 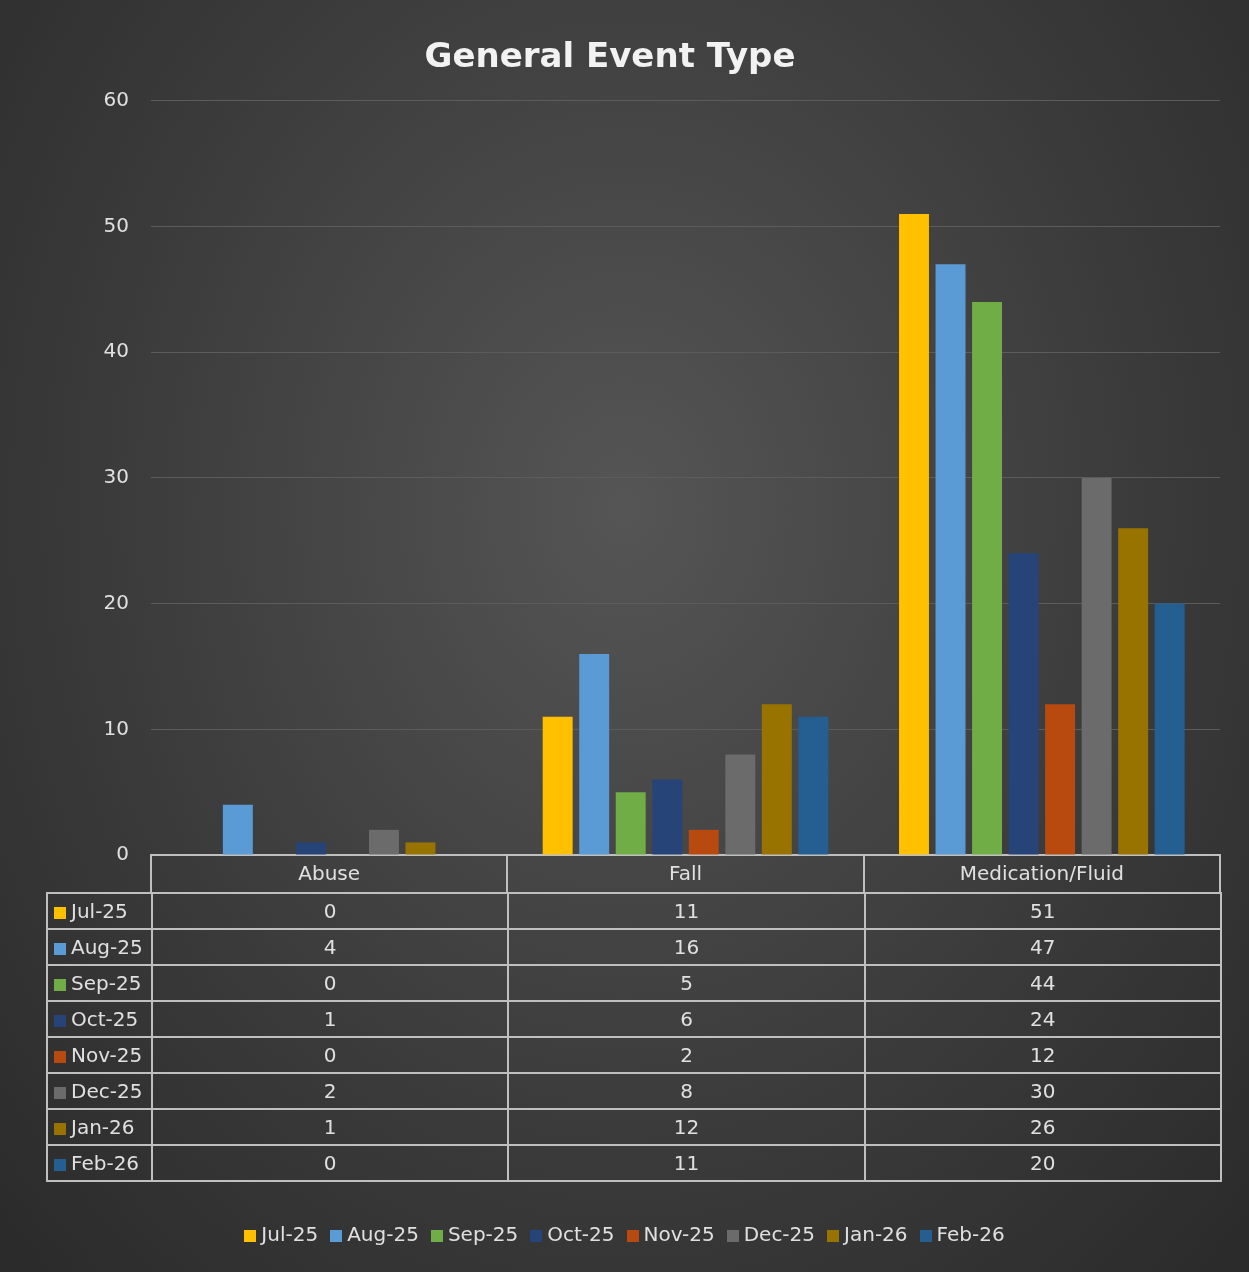 I want to click on y-tick-label: 30, so click(x=116, y=476).